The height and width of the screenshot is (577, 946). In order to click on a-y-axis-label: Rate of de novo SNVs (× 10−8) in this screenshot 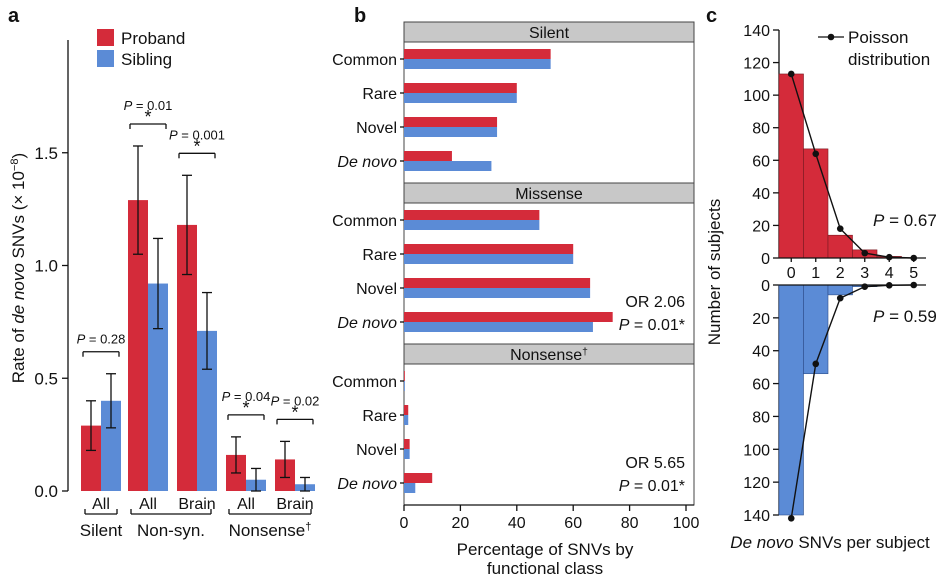, I will do `click(18, 268)`.